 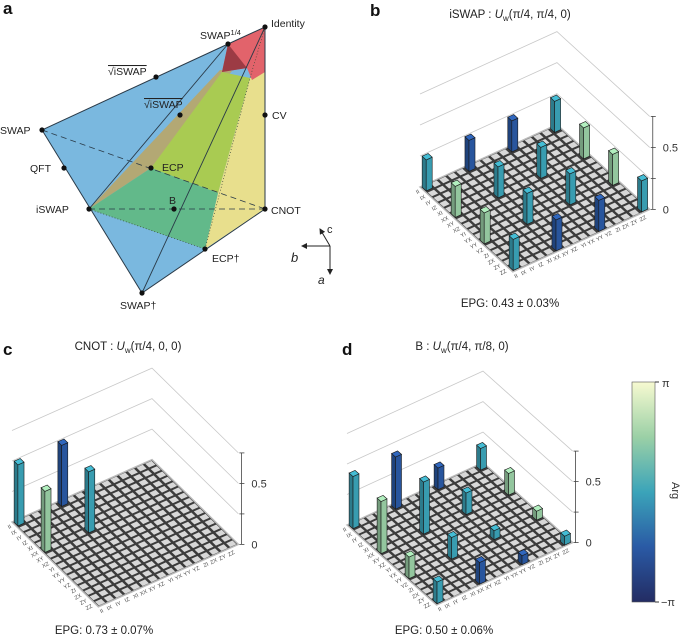 I want to click on row-axis-label: IX, so click(x=423, y=198).